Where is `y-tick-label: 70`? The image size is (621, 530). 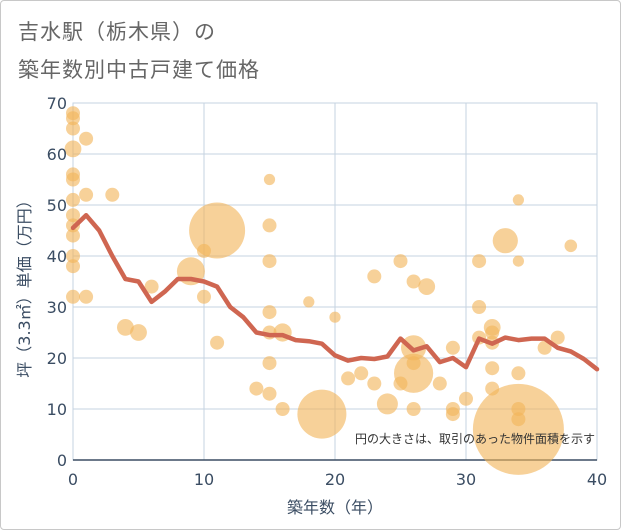
y-tick-label: 70 is located at coordinates (57, 103).